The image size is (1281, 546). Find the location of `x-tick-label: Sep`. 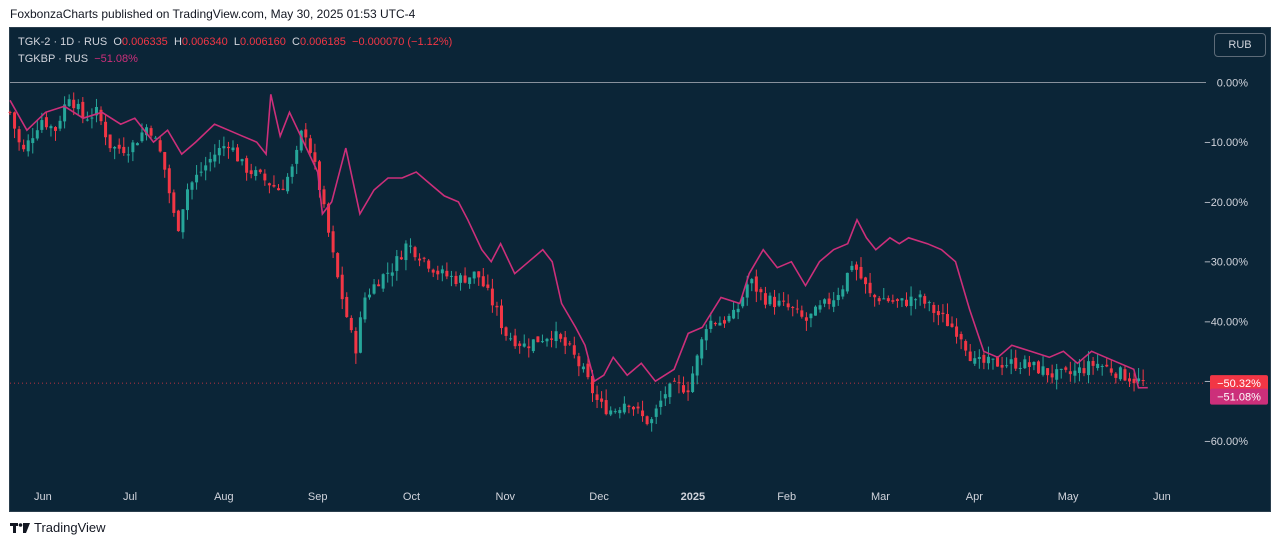

x-tick-label: Sep is located at coordinates (318, 497).